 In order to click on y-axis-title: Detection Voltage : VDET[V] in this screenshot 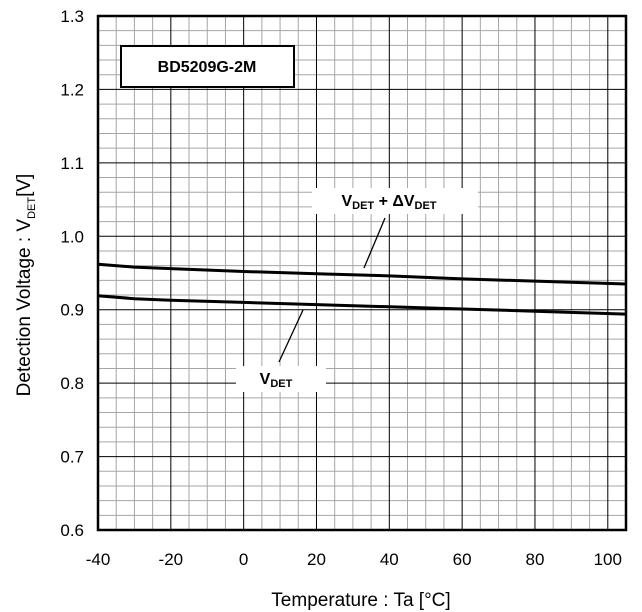, I will do `click(26, 285)`.